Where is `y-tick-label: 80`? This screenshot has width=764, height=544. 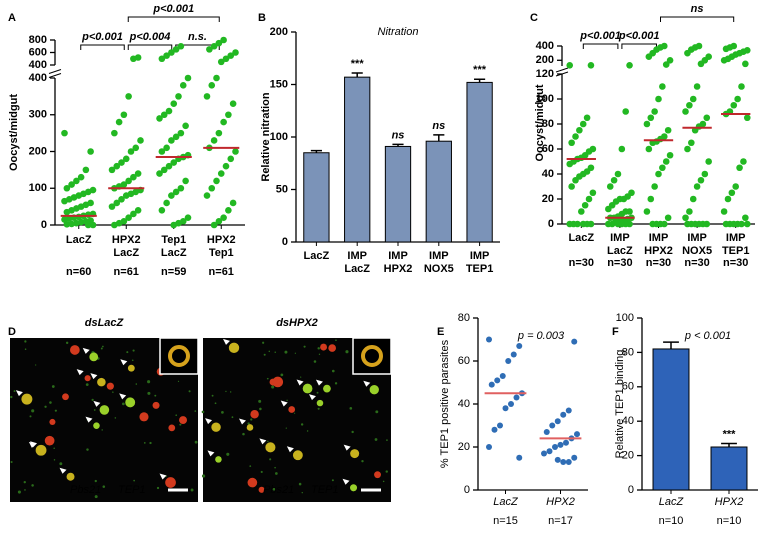
y-tick-label: 80 is located at coordinates (464, 318).